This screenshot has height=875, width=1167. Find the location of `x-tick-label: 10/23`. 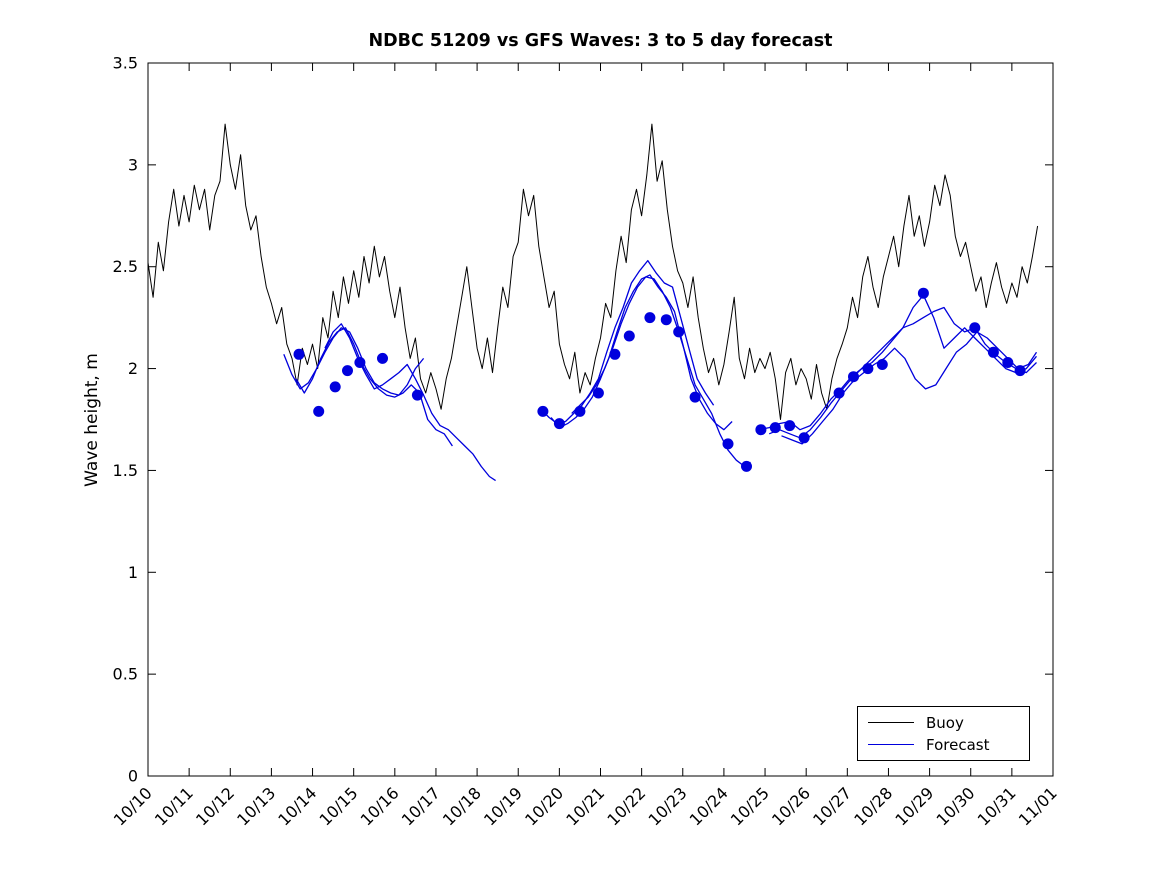

x-tick-label: 10/23 is located at coordinates (668, 806).